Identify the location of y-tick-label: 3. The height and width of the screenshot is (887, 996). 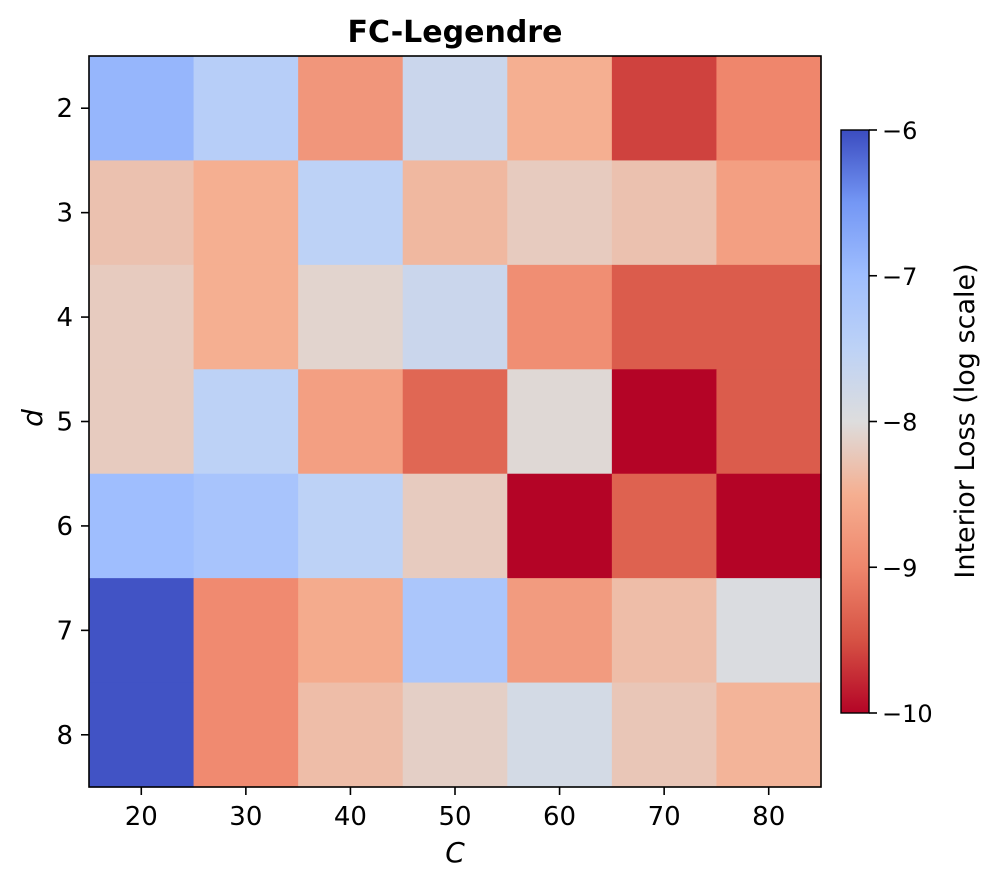
(64, 214).